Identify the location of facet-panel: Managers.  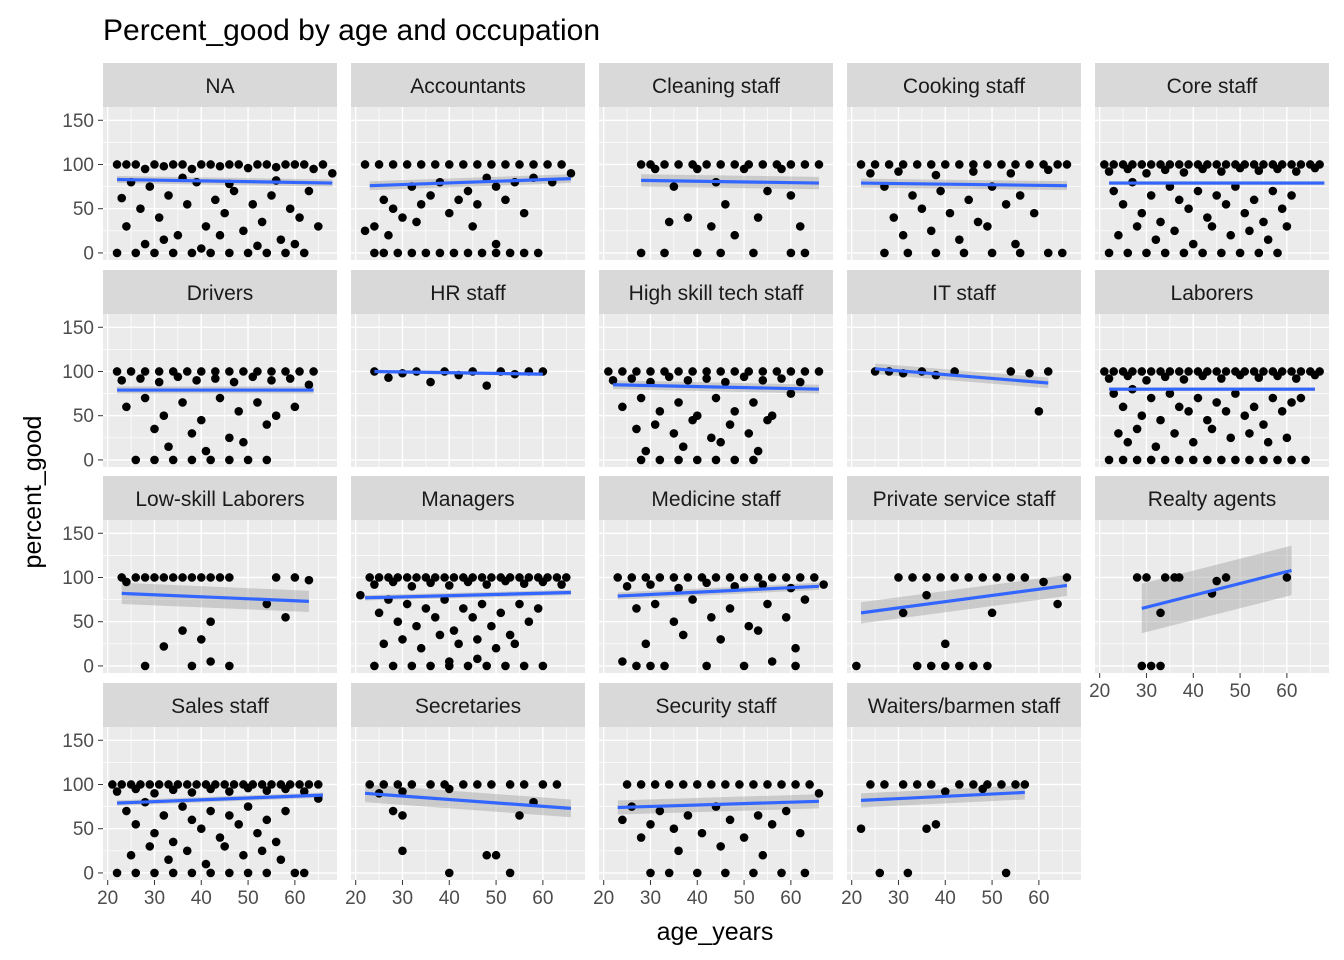
(468, 574).